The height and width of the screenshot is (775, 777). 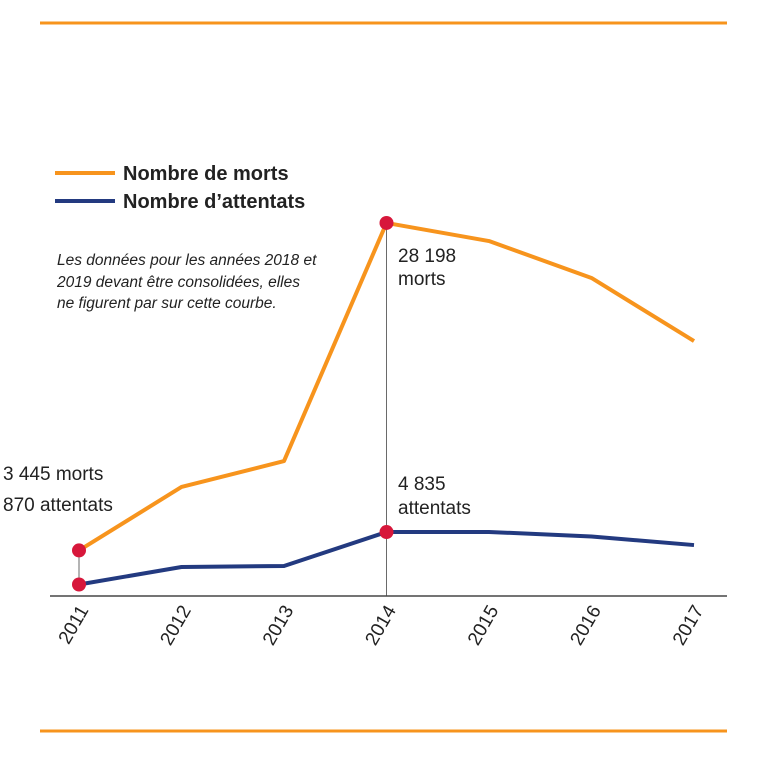 What do you see at coordinates (382, 625) in the screenshot?
I see `x-tick-label-2014: 2014` at bounding box center [382, 625].